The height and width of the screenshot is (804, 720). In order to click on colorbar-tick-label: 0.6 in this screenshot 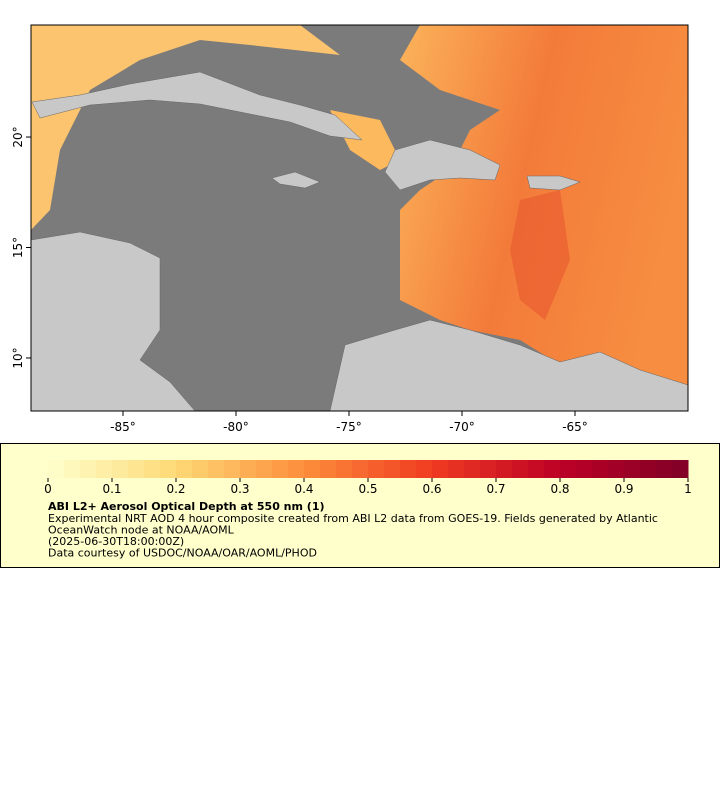, I will do `click(431, 489)`.